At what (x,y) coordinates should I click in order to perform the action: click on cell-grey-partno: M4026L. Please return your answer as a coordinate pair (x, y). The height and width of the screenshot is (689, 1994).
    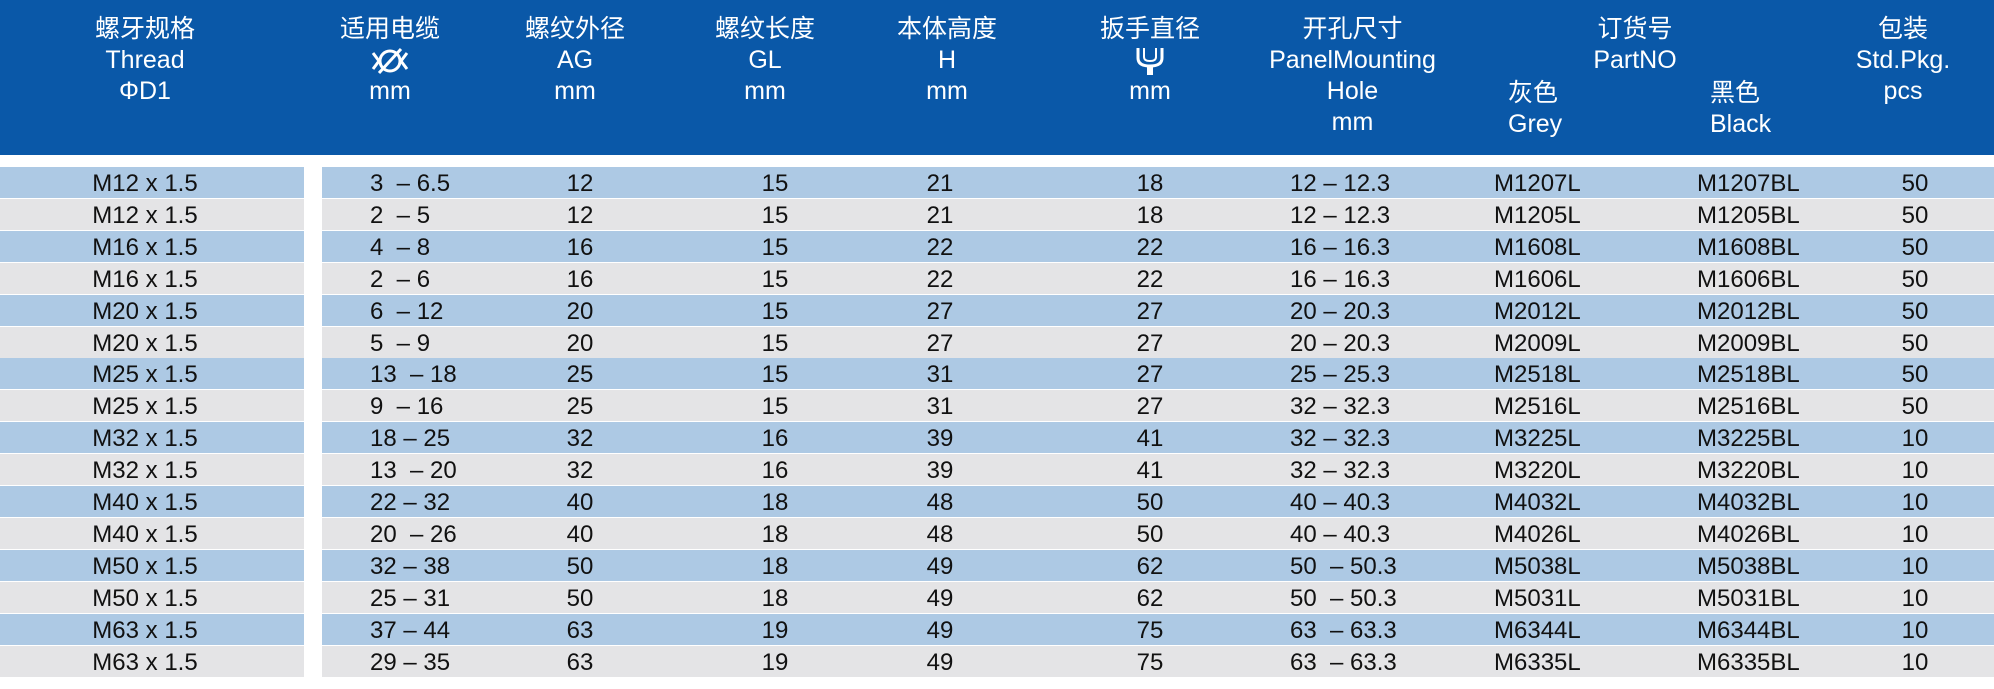
    Looking at the image, I should click on (1537, 534).